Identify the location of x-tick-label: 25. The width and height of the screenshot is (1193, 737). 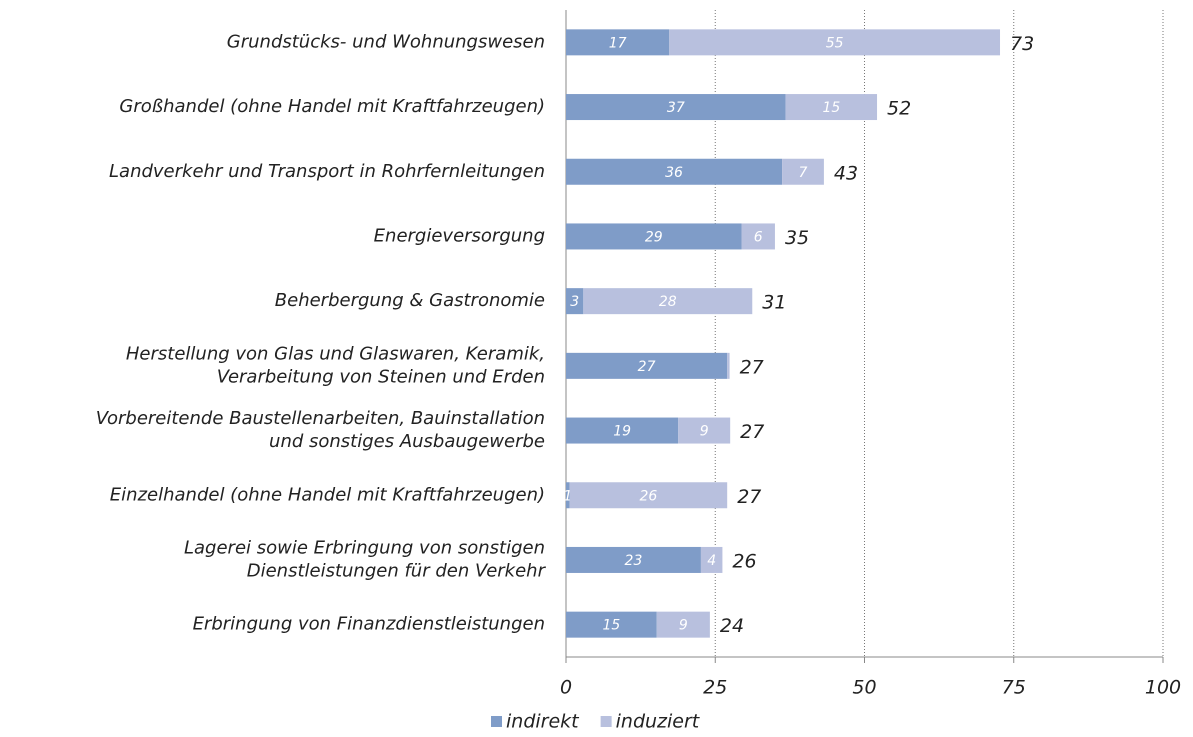
(715, 688).